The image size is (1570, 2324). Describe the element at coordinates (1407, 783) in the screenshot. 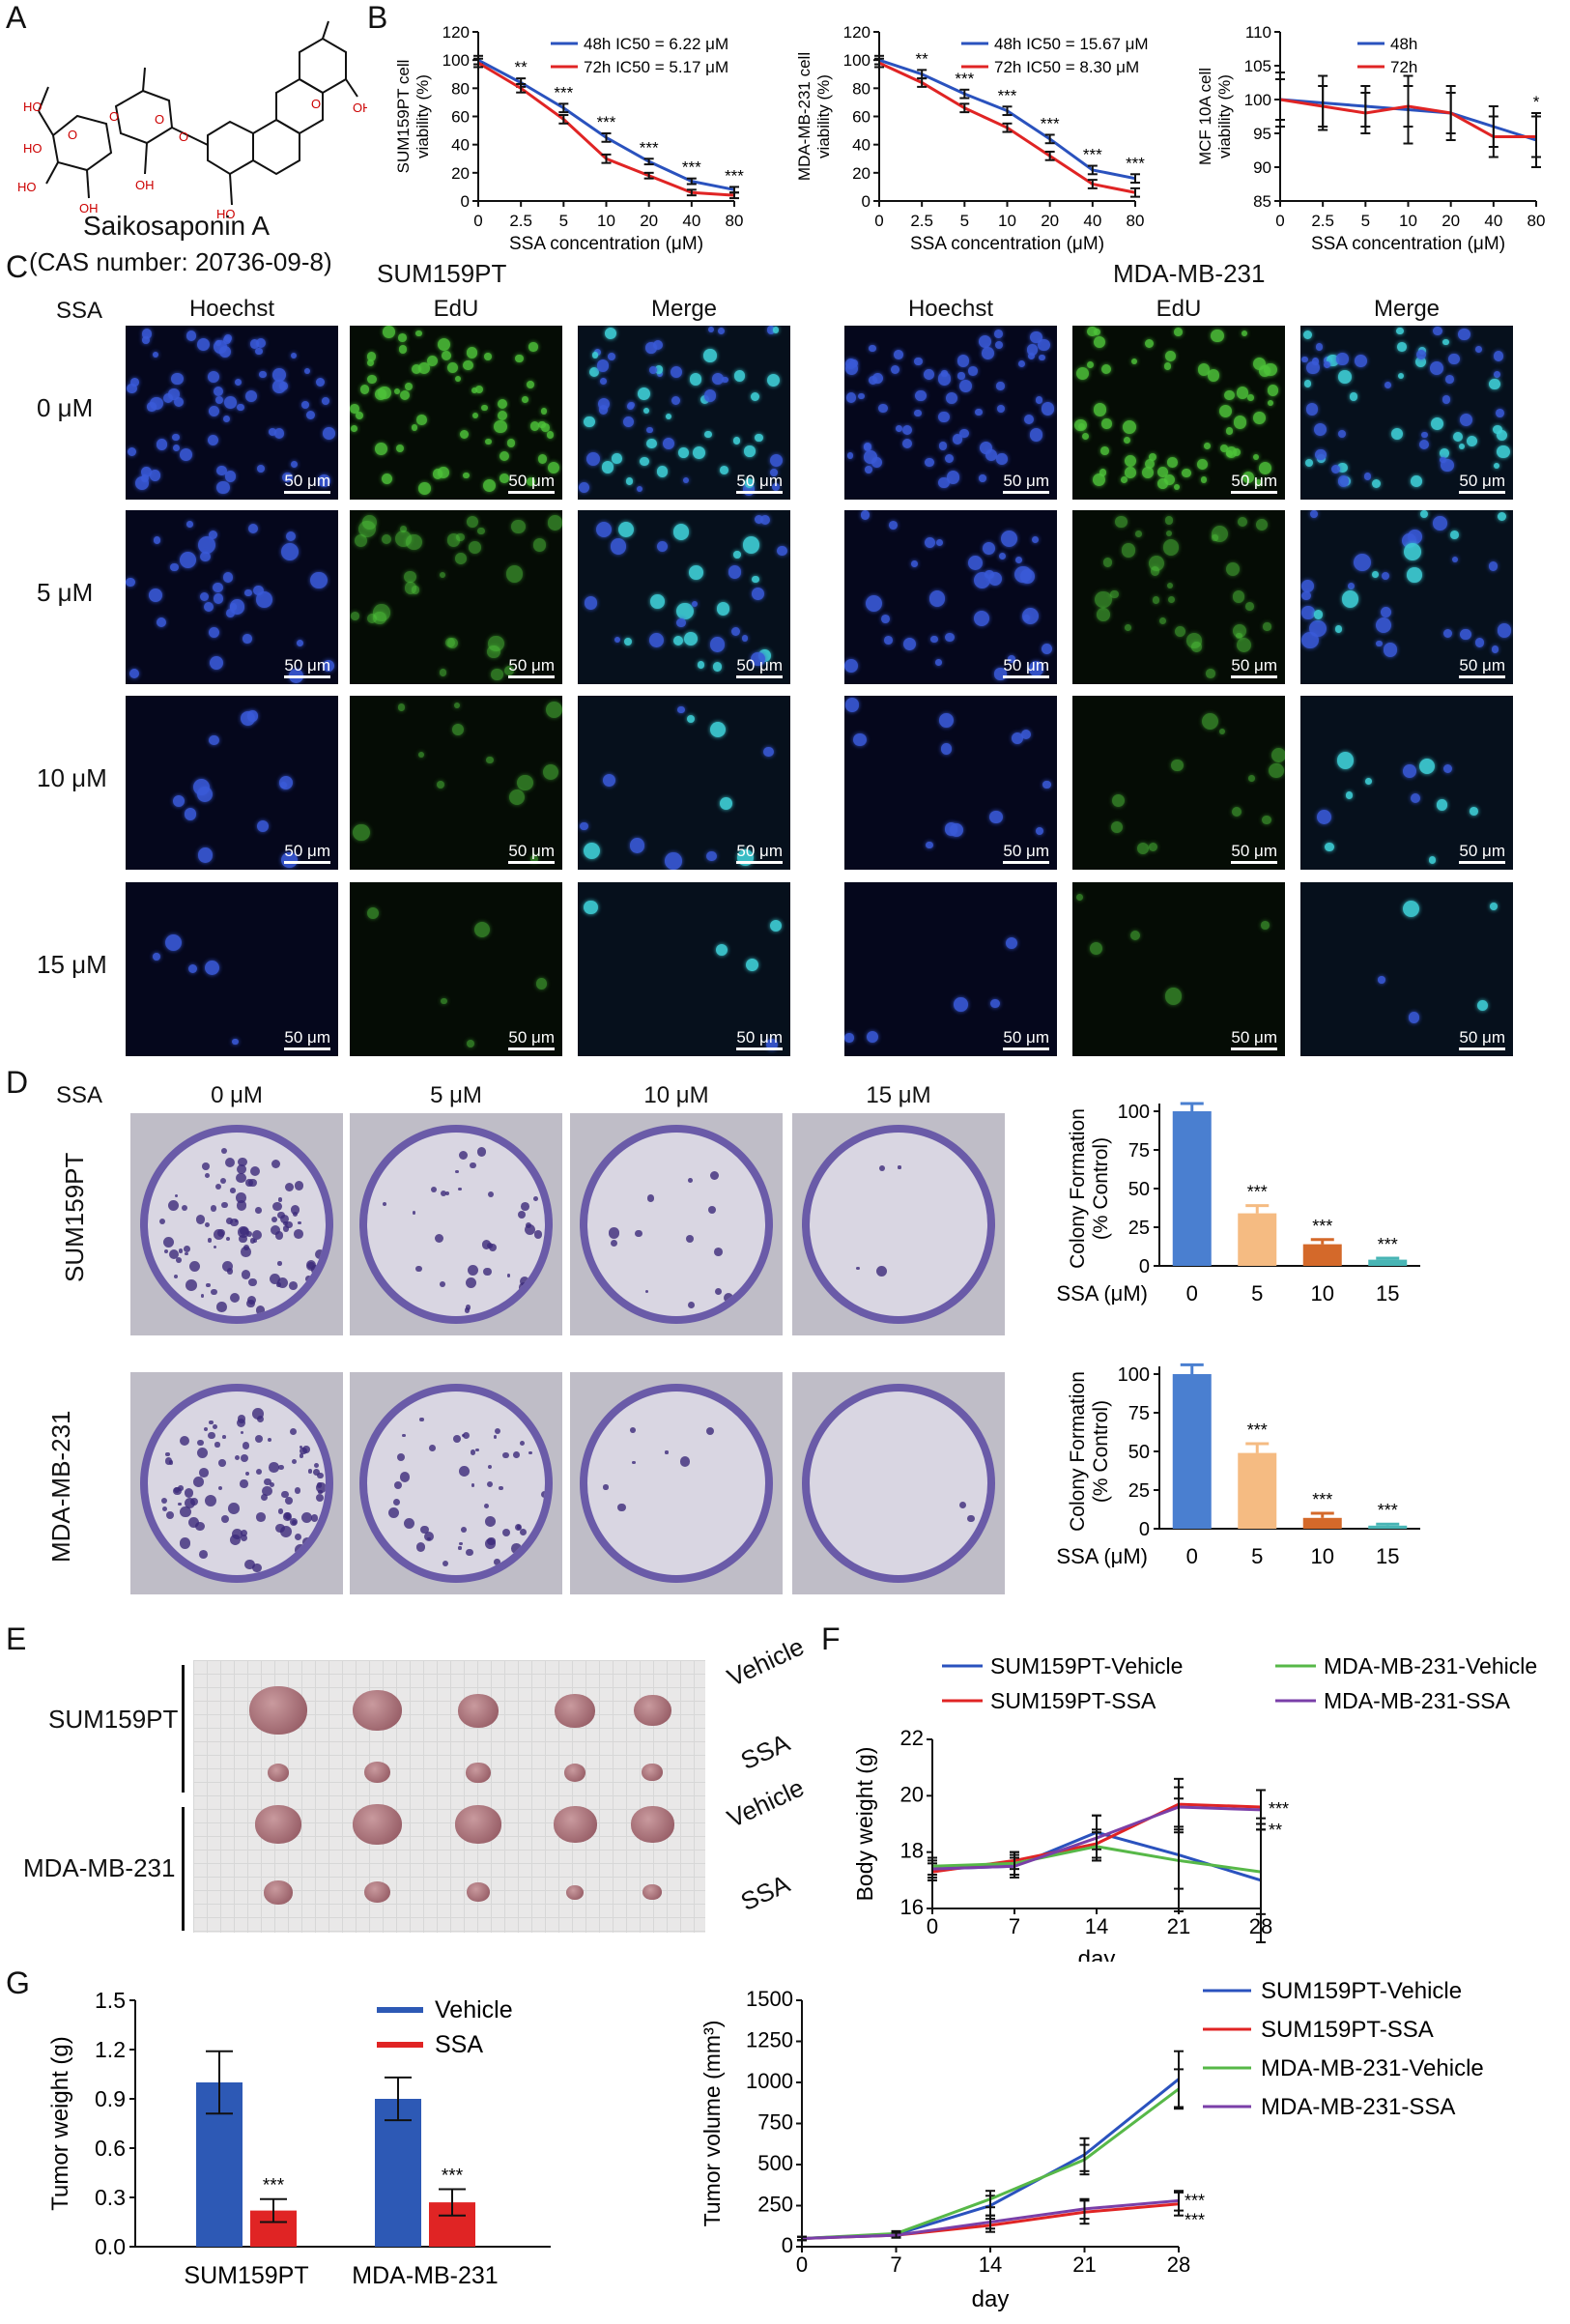

I see `micrograph-image: 50 μm` at that location.